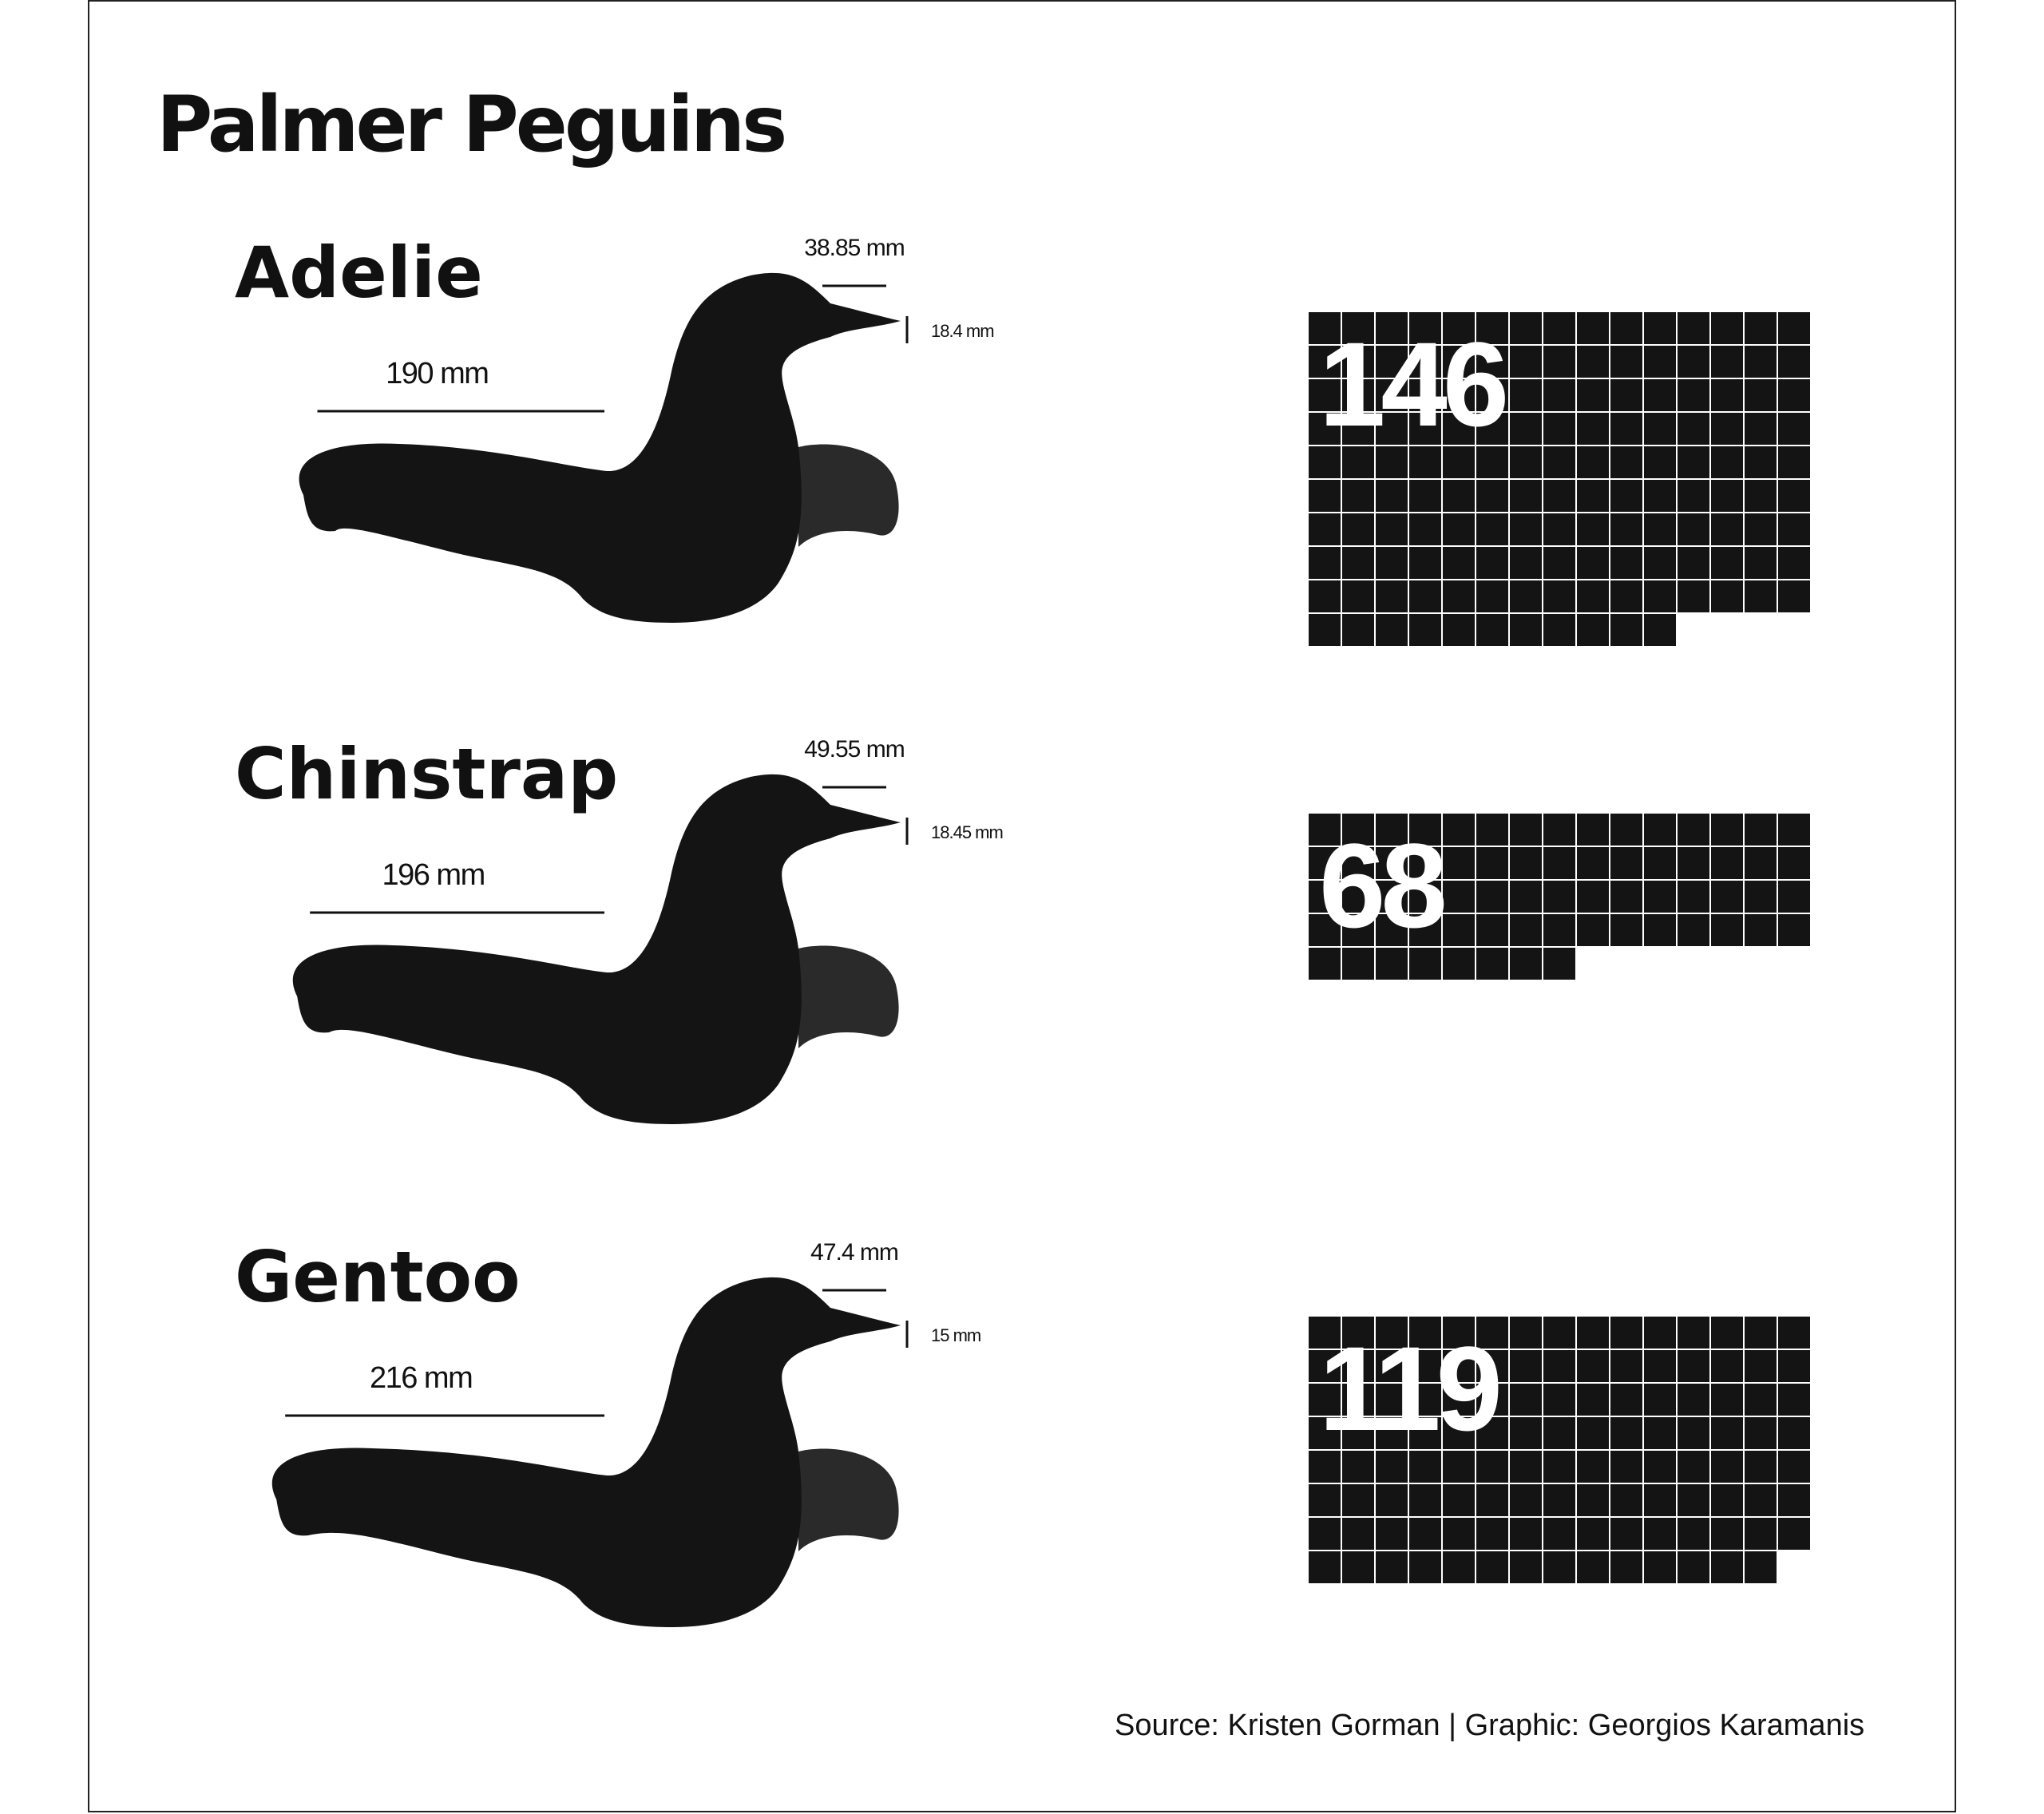 The image size is (2044, 1814). What do you see at coordinates (437, 373) in the screenshot?
I see `flipper-length-label: 190 mm` at bounding box center [437, 373].